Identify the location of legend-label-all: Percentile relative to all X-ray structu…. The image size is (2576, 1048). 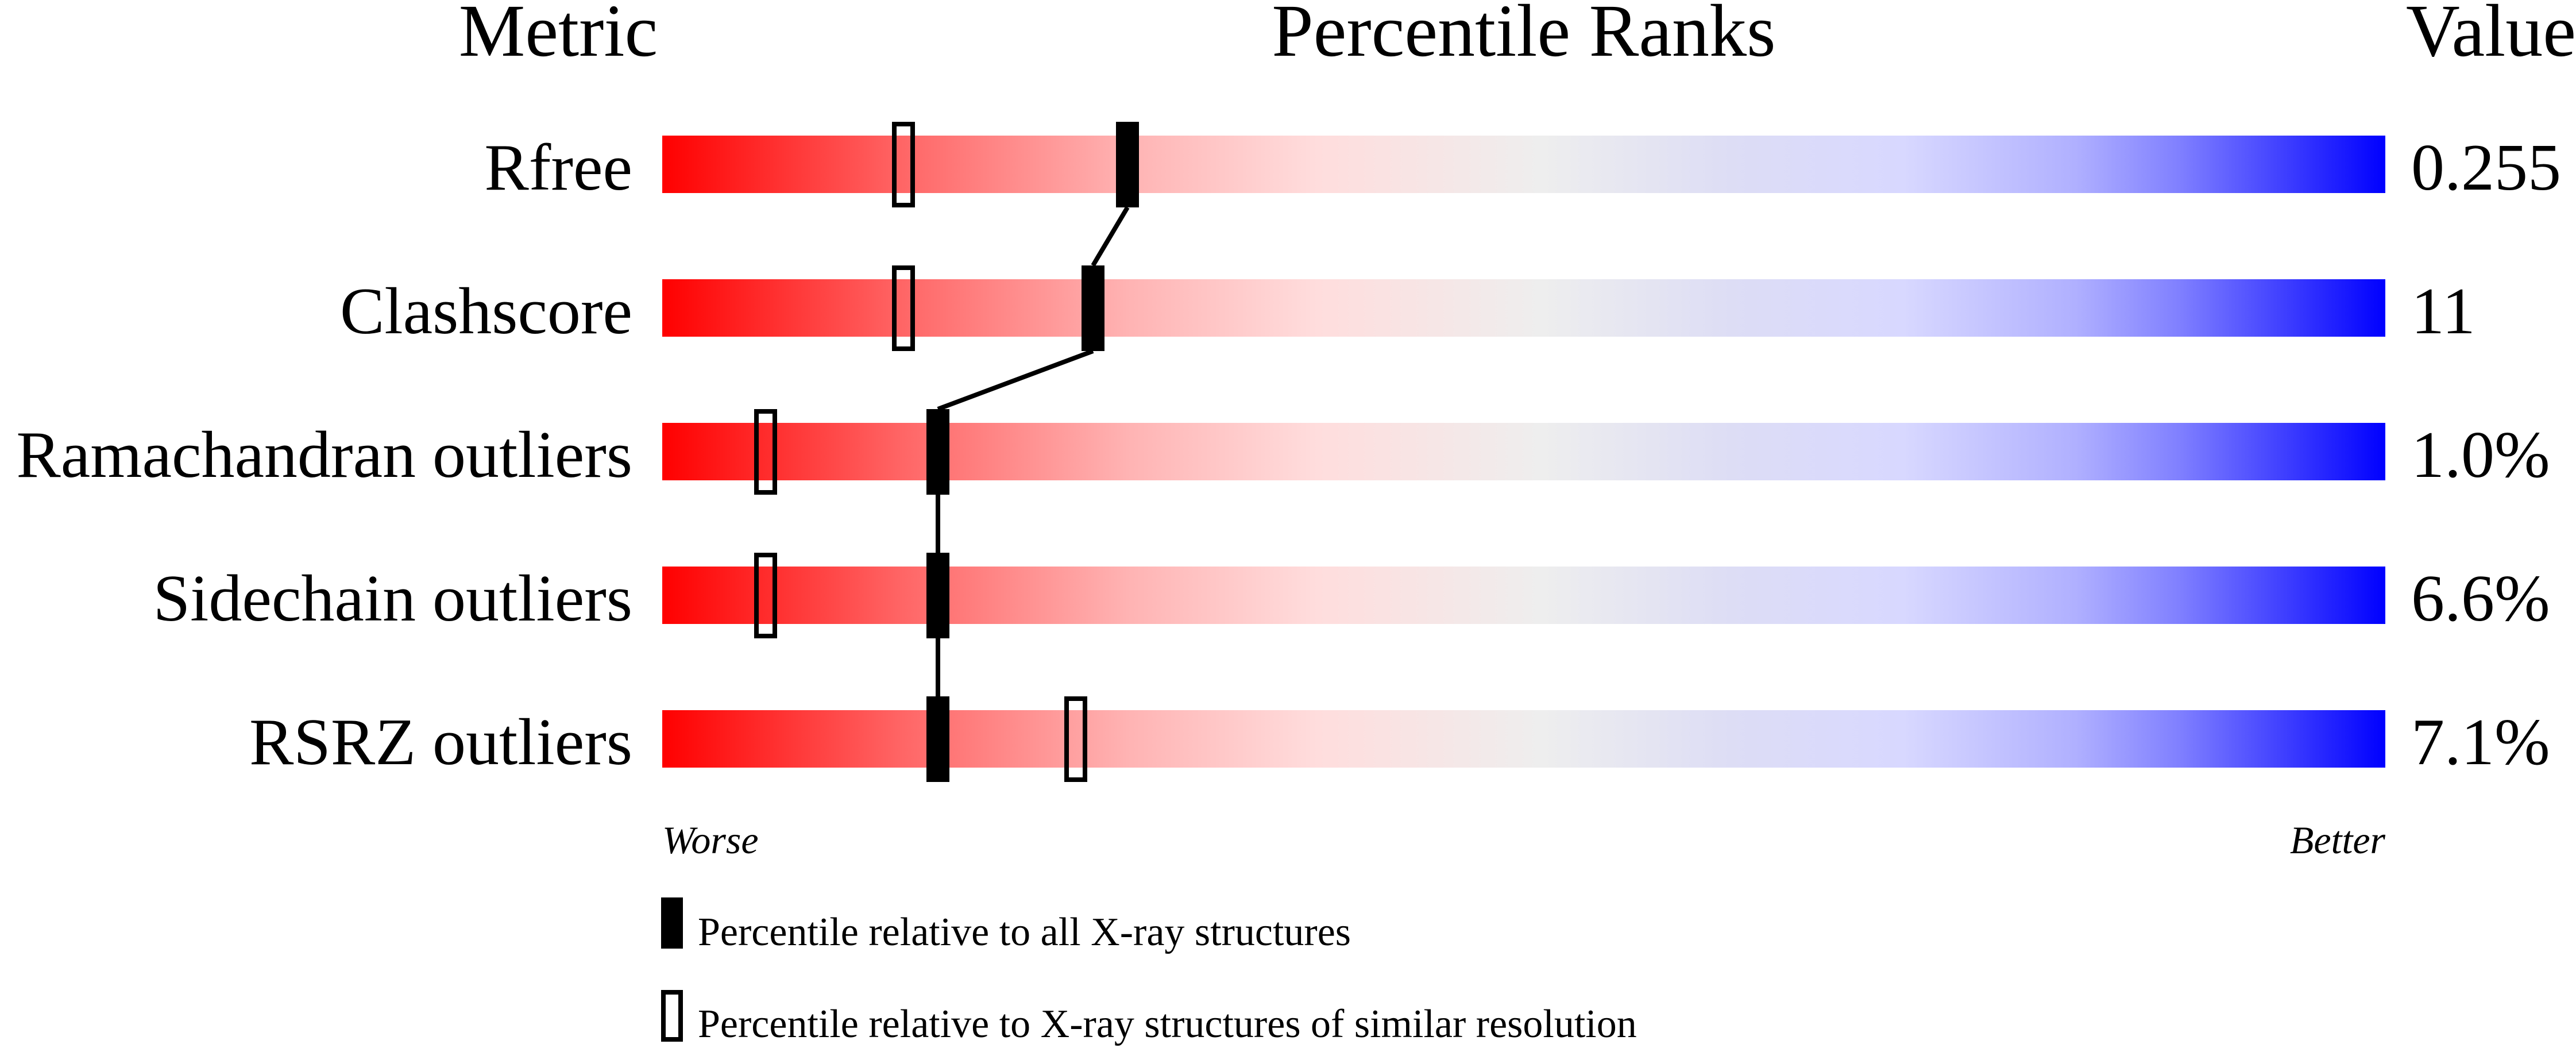
(1024, 932).